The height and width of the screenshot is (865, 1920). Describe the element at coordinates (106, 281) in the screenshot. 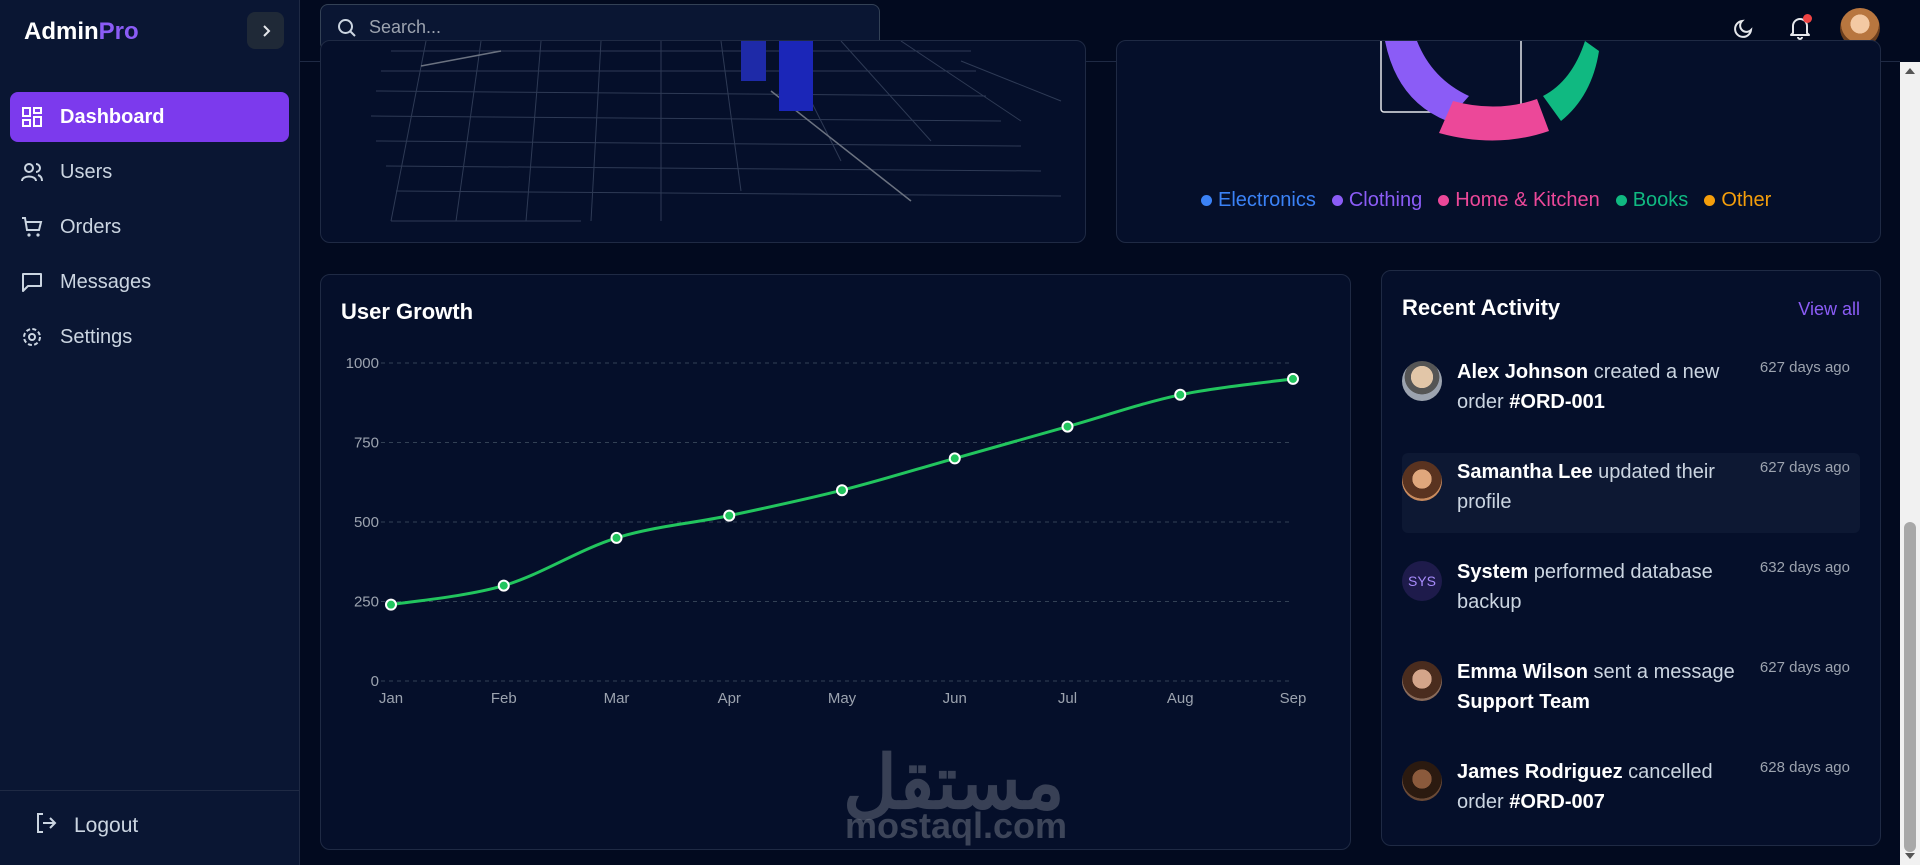

I see `sidebar-item-label: Messages` at that location.